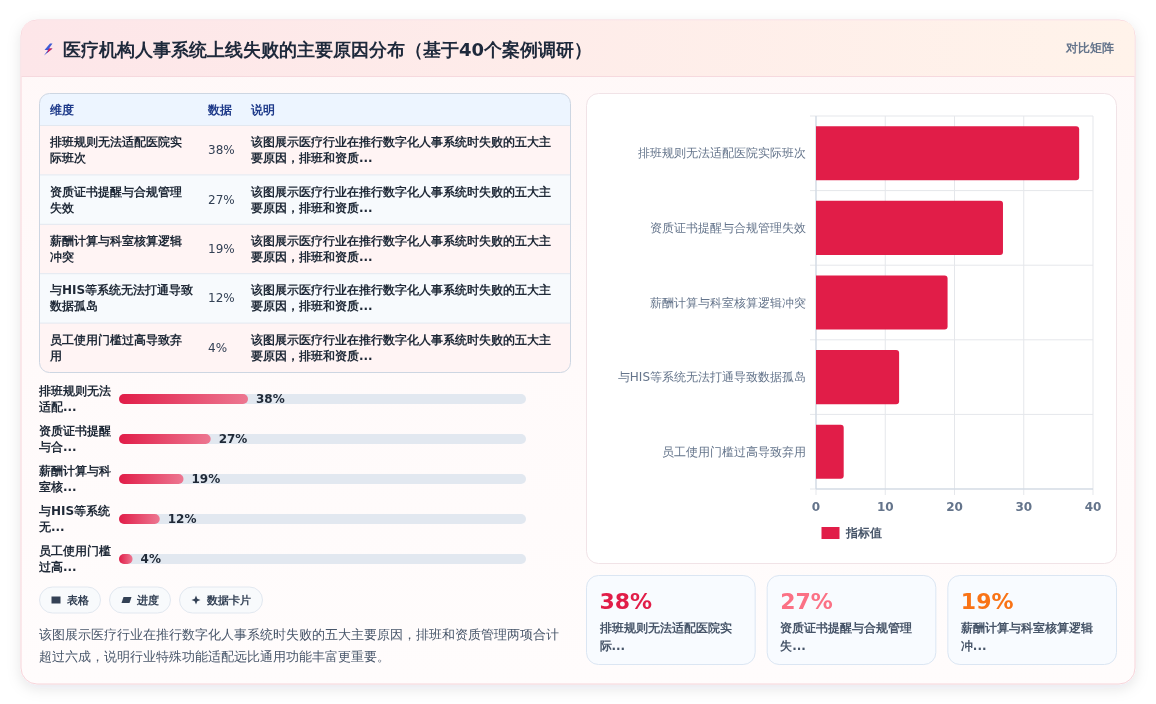  I want to click on x-tick-label: 10, so click(885, 507).